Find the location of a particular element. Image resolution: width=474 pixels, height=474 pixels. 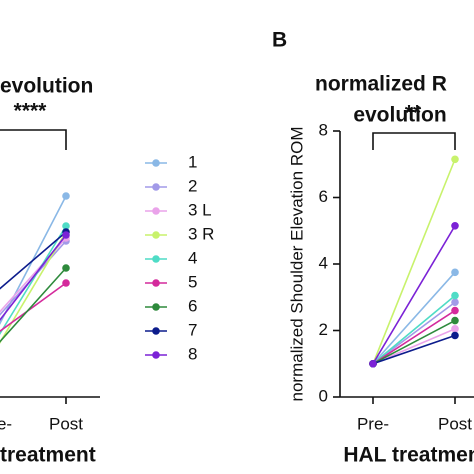

legend-label: 3 R is located at coordinates (201, 233).